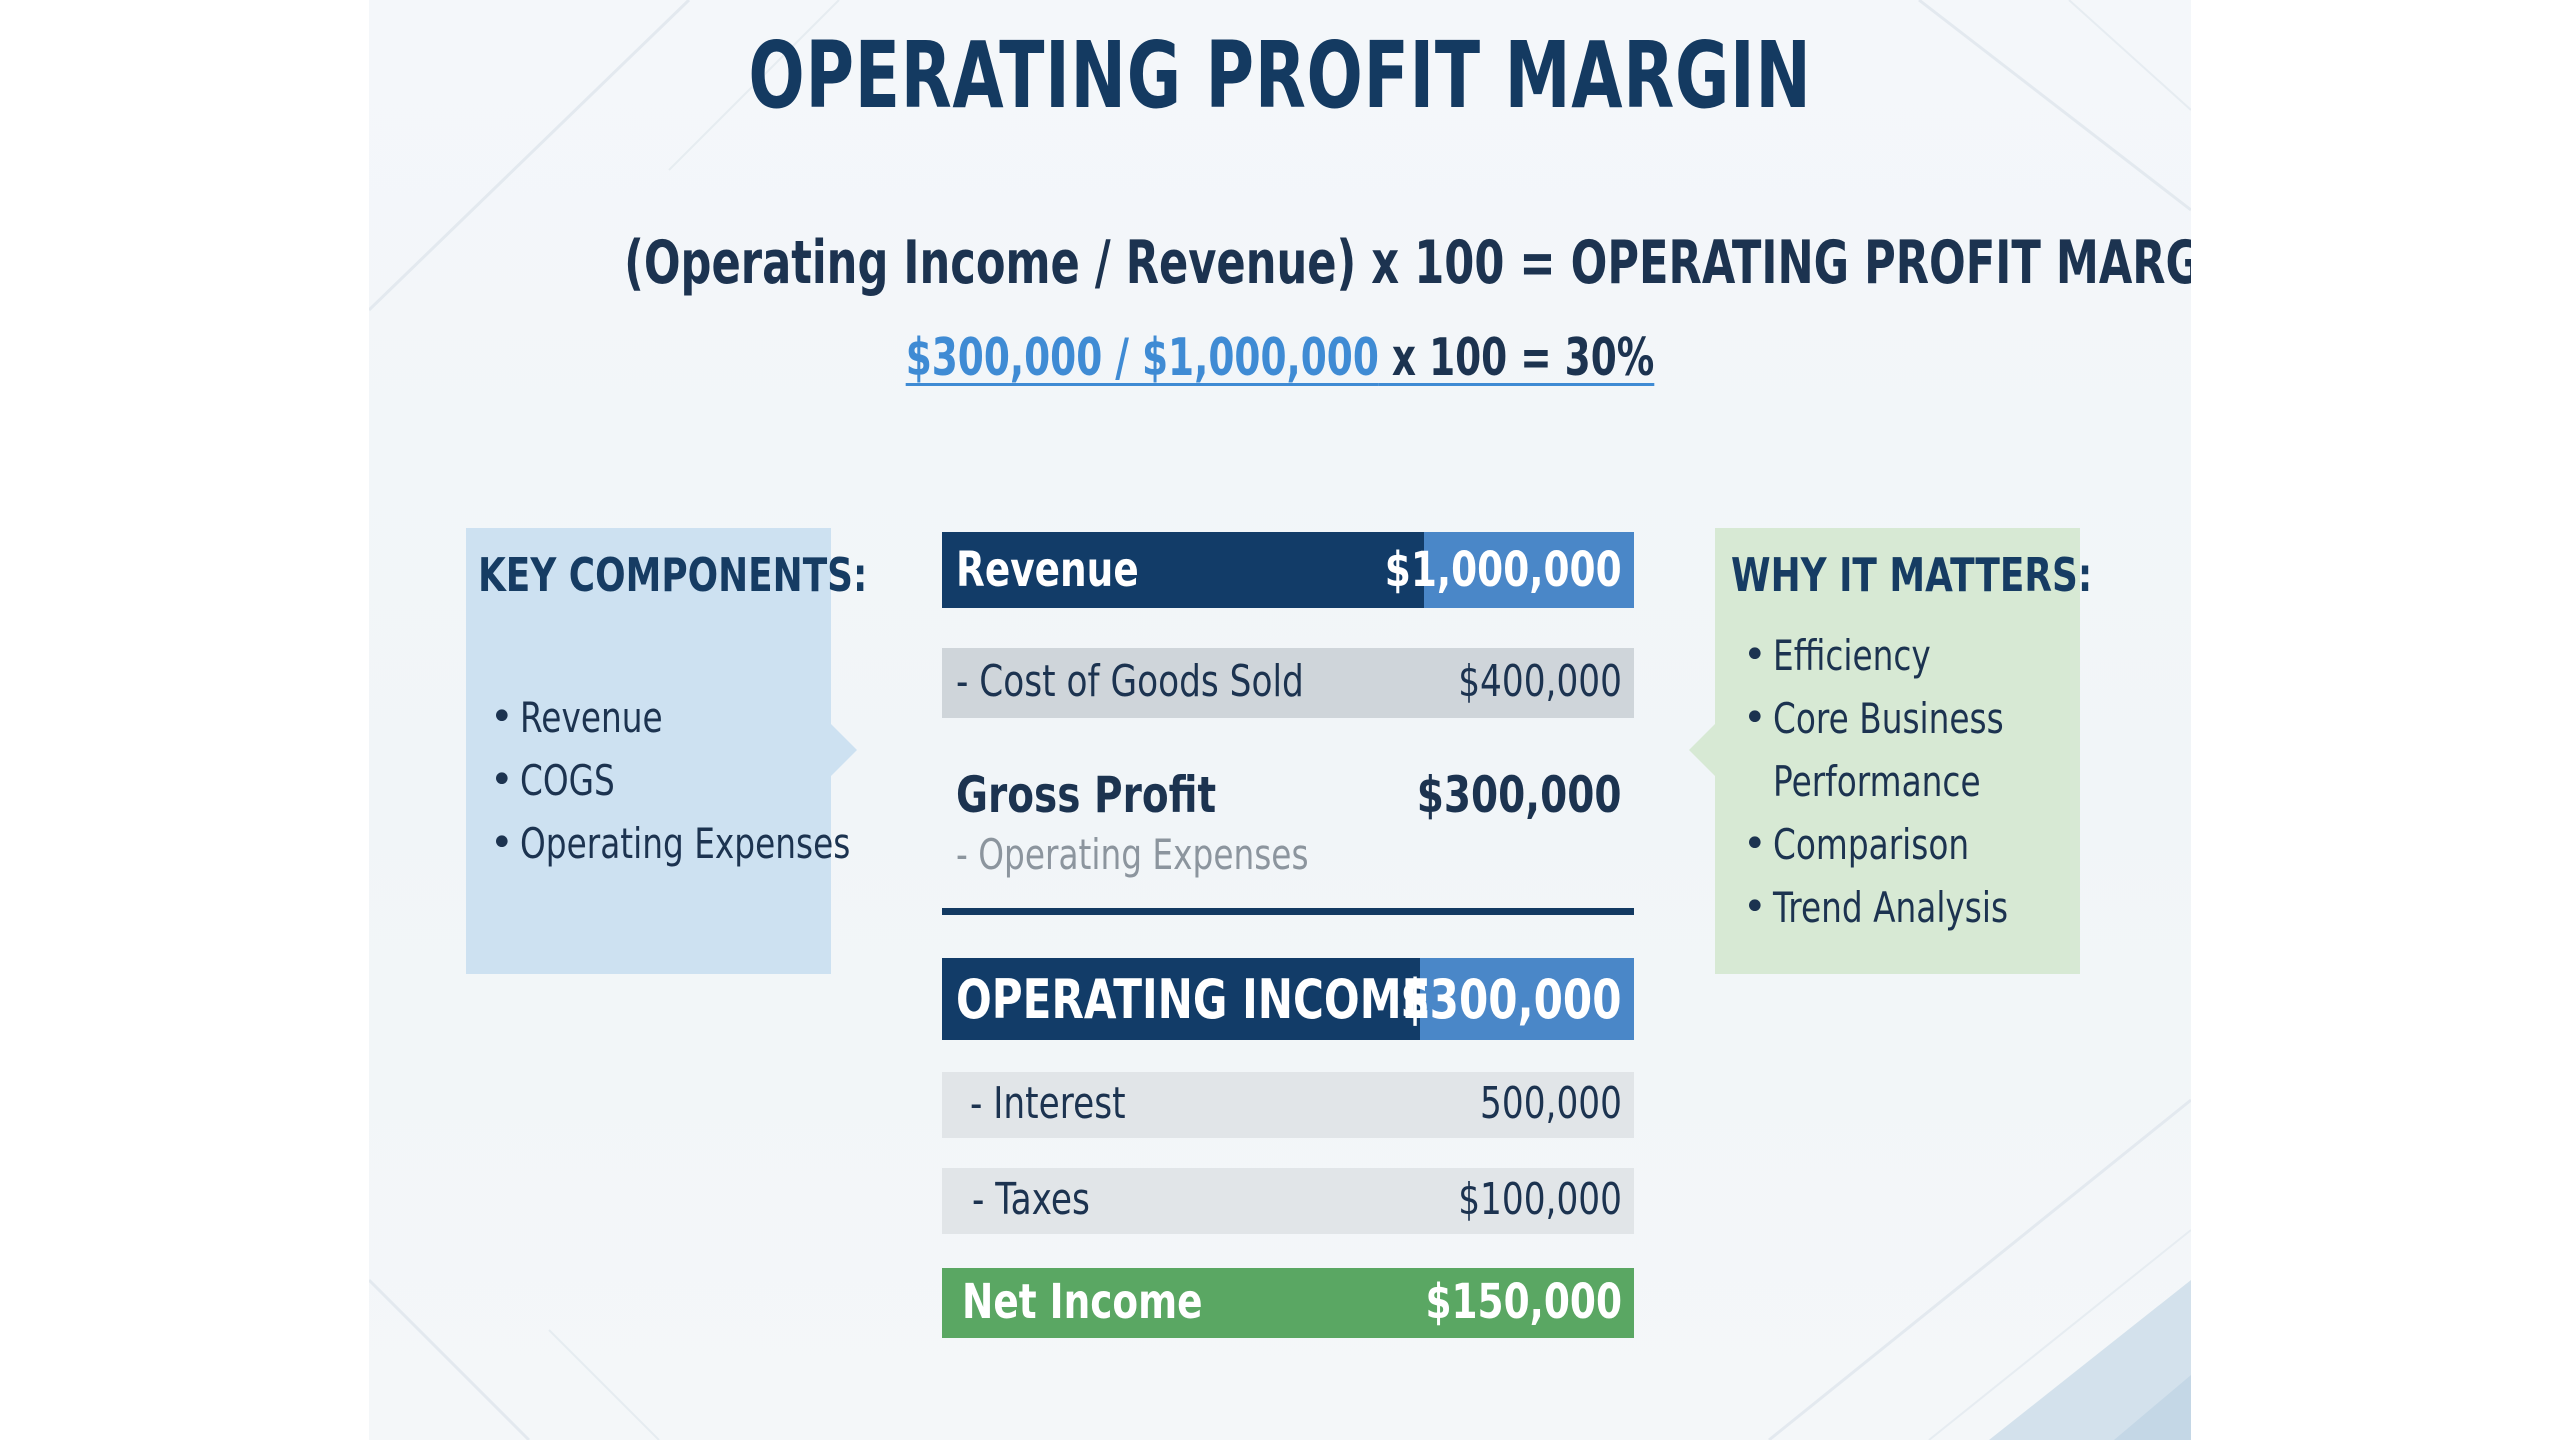  Describe the element at coordinates (1288, 911) in the screenshot. I see `divider-line` at that location.